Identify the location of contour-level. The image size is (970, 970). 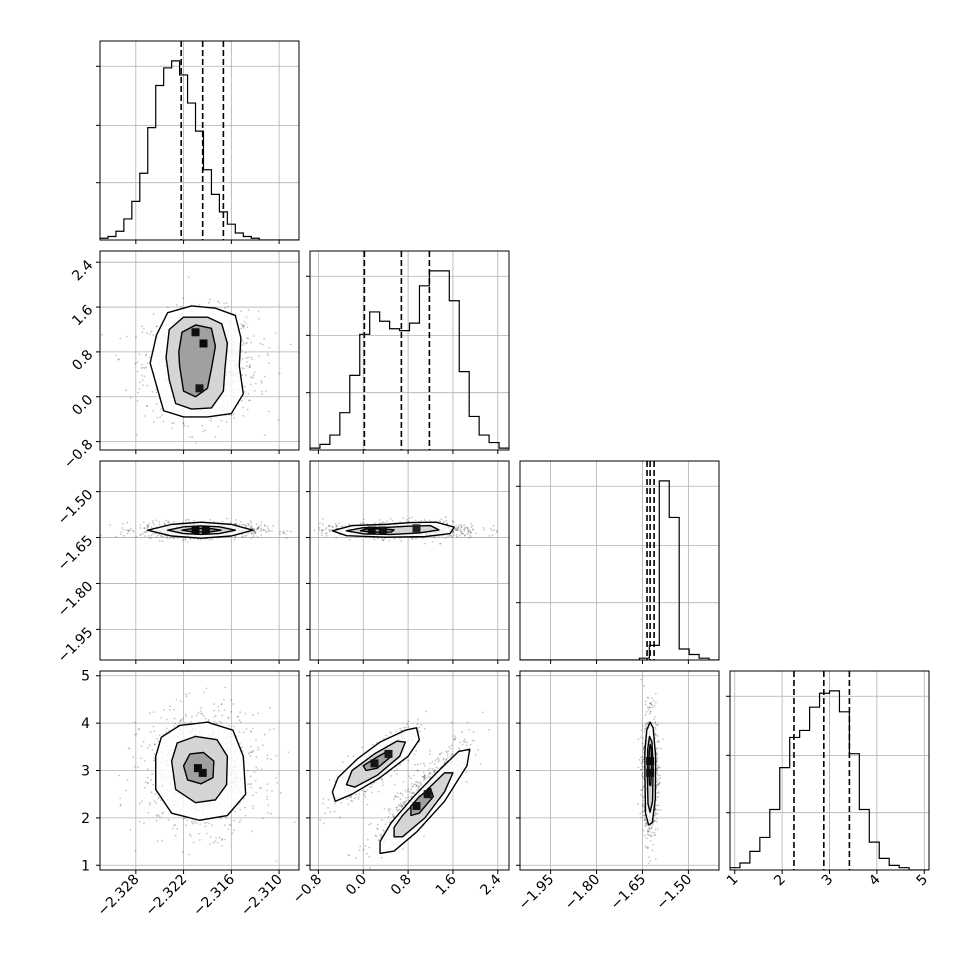
(377, 530).